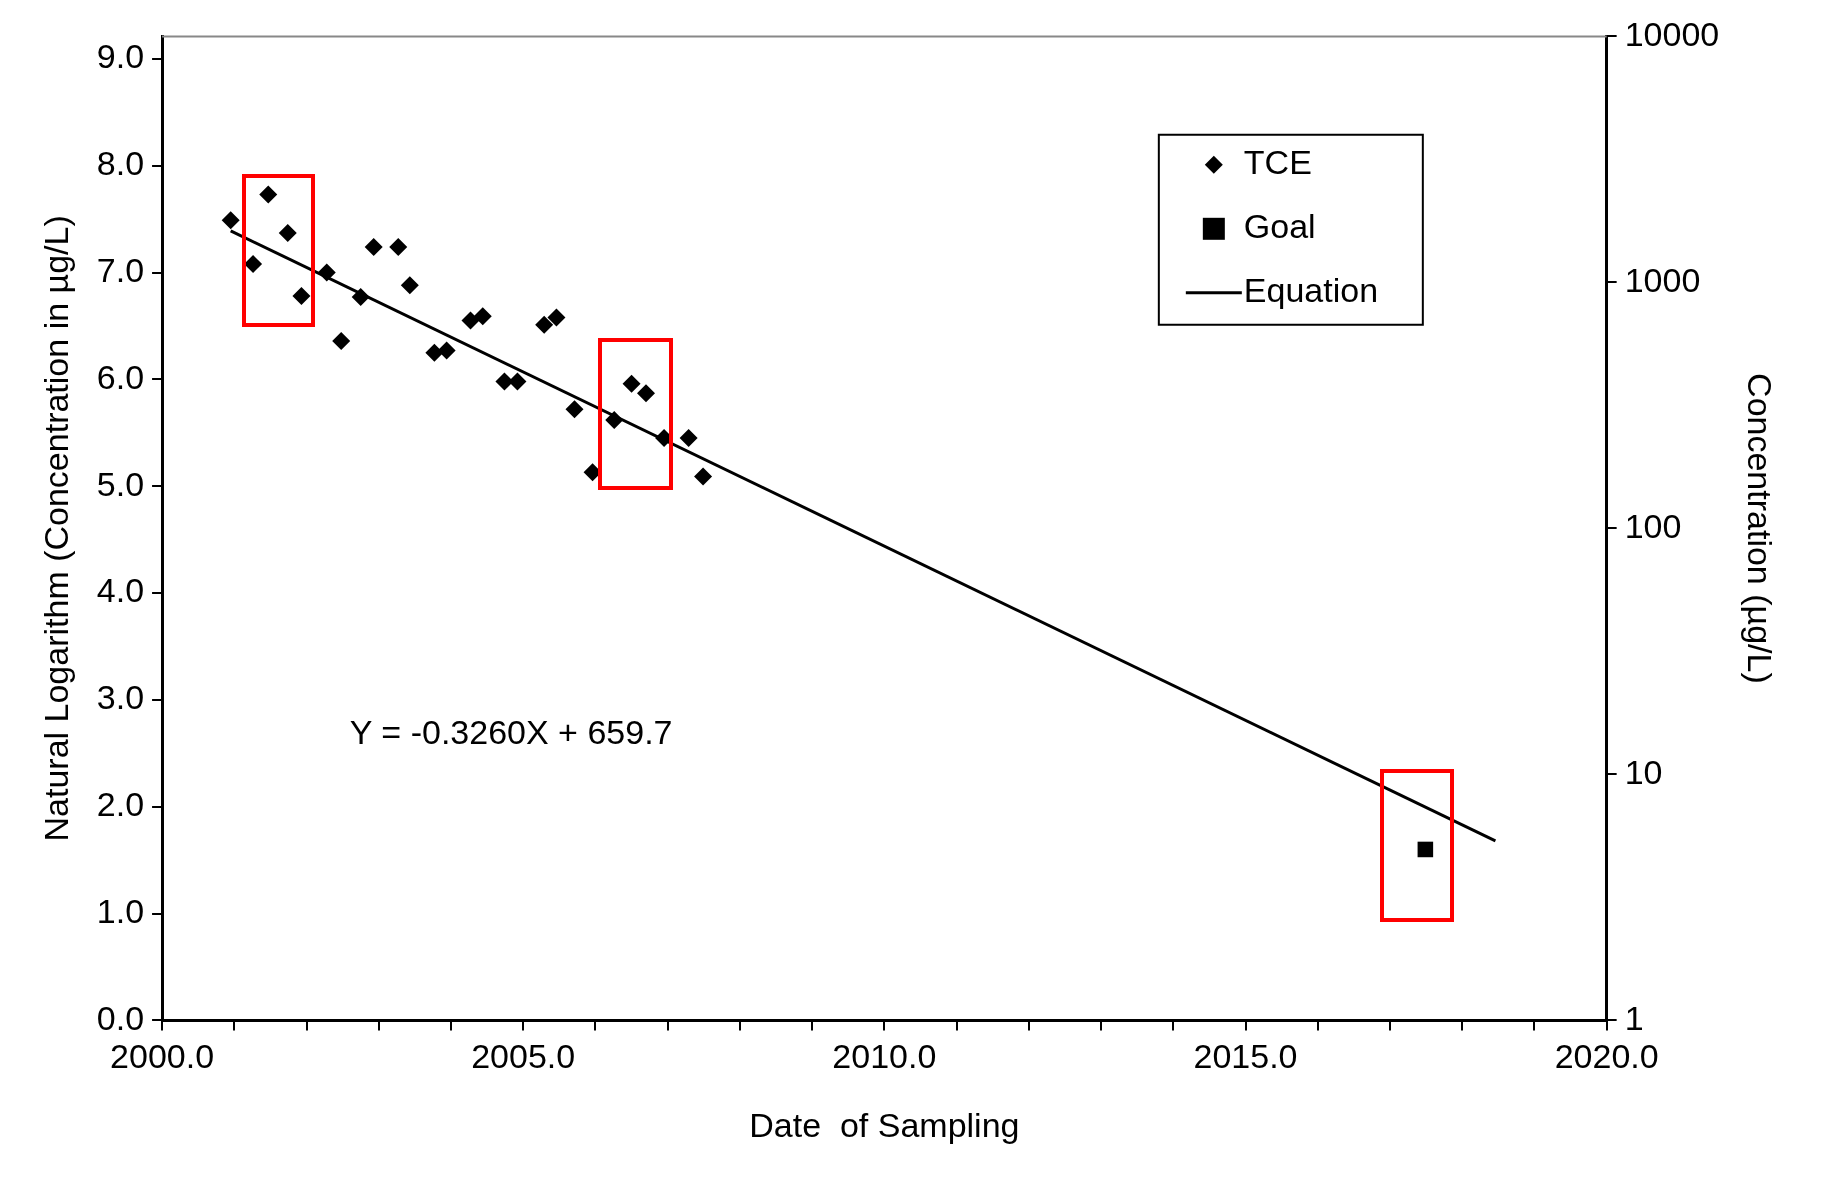 The image size is (1827, 1186). What do you see at coordinates (120, 804) in the screenshot?
I see `y-tick-label: 2.0` at bounding box center [120, 804].